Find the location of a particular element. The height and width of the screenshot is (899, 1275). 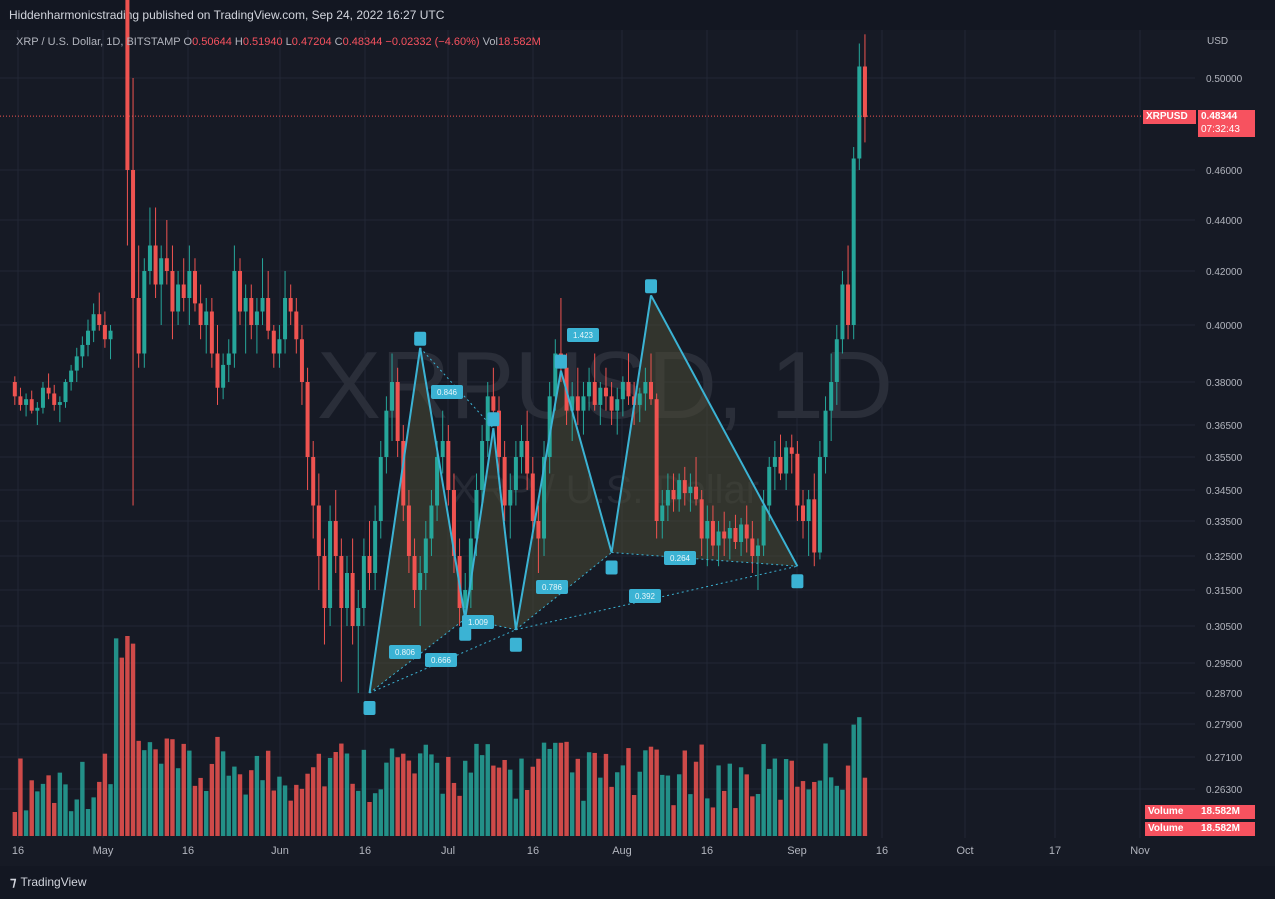

harmonic-point-marker is located at coordinates (369, 708).